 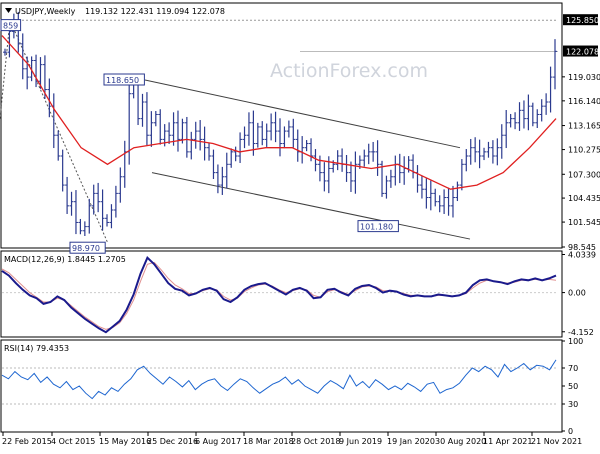 I want to click on annotation-label: 859, so click(x=11, y=25).